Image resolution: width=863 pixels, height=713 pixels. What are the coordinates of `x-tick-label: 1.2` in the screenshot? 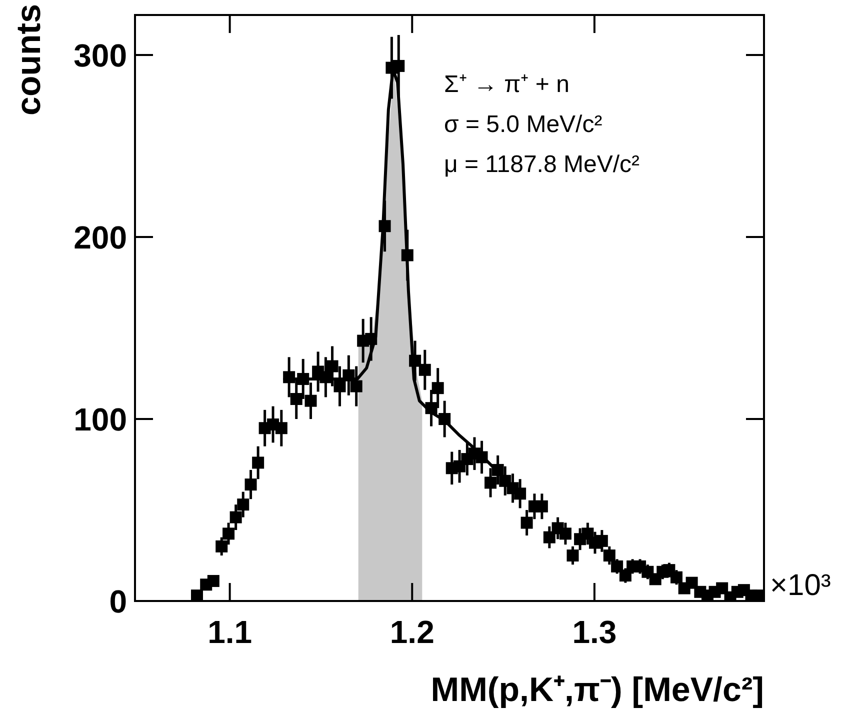 It's located at (412, 632).